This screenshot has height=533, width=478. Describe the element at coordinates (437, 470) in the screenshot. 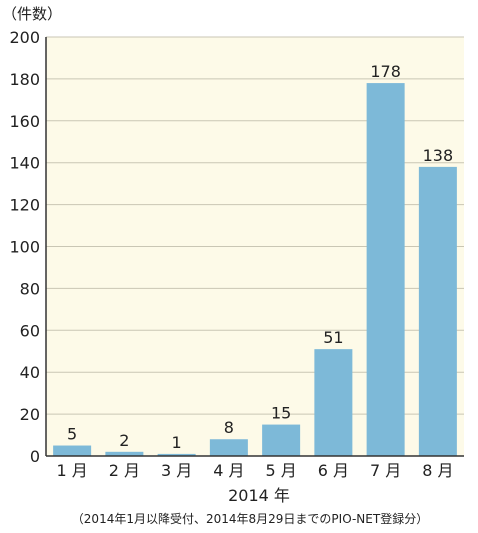

I see `x-tick-label: 8 月` at that location.